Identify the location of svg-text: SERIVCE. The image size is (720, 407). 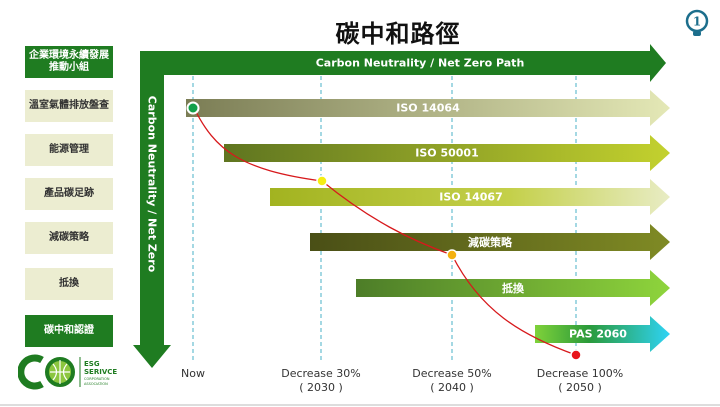
(100, 372).